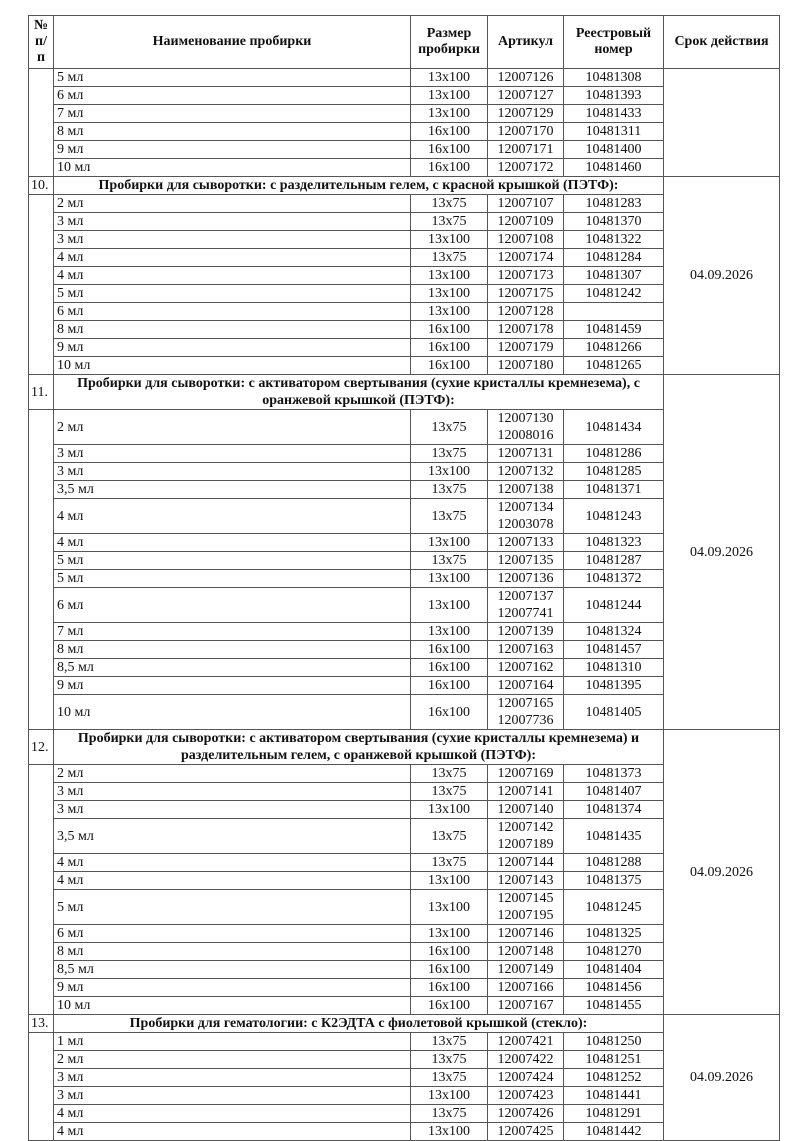 This screenshot has width=800, height=1141. What do you see at coordinates (525, 149) in the screenshot?
I see `article-cell: 12007171` at bounding box center [525, 149].